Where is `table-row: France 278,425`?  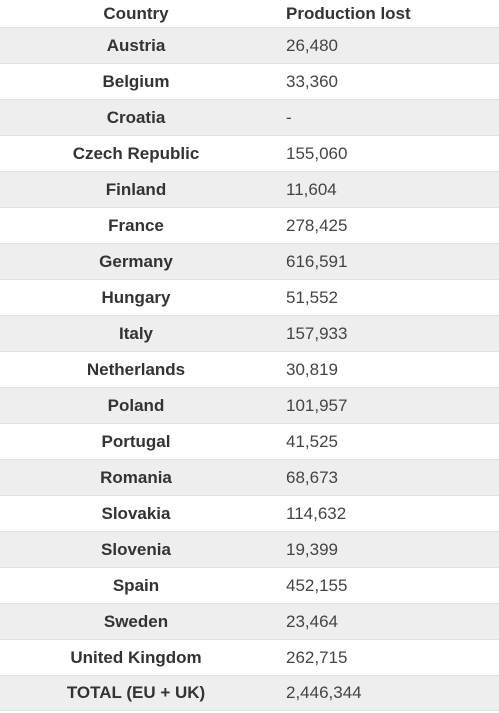 table-row: France 278,425 is located at coordinates (249, 225).